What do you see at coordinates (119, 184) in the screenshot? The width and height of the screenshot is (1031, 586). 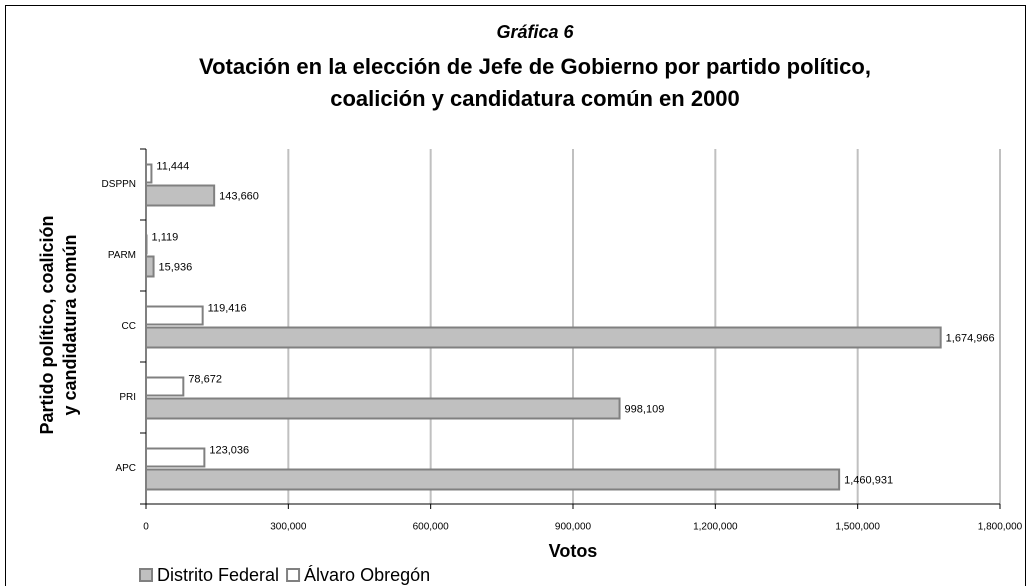 I see `y-tick-label: DSPPN` at bounding box center [119, 184].